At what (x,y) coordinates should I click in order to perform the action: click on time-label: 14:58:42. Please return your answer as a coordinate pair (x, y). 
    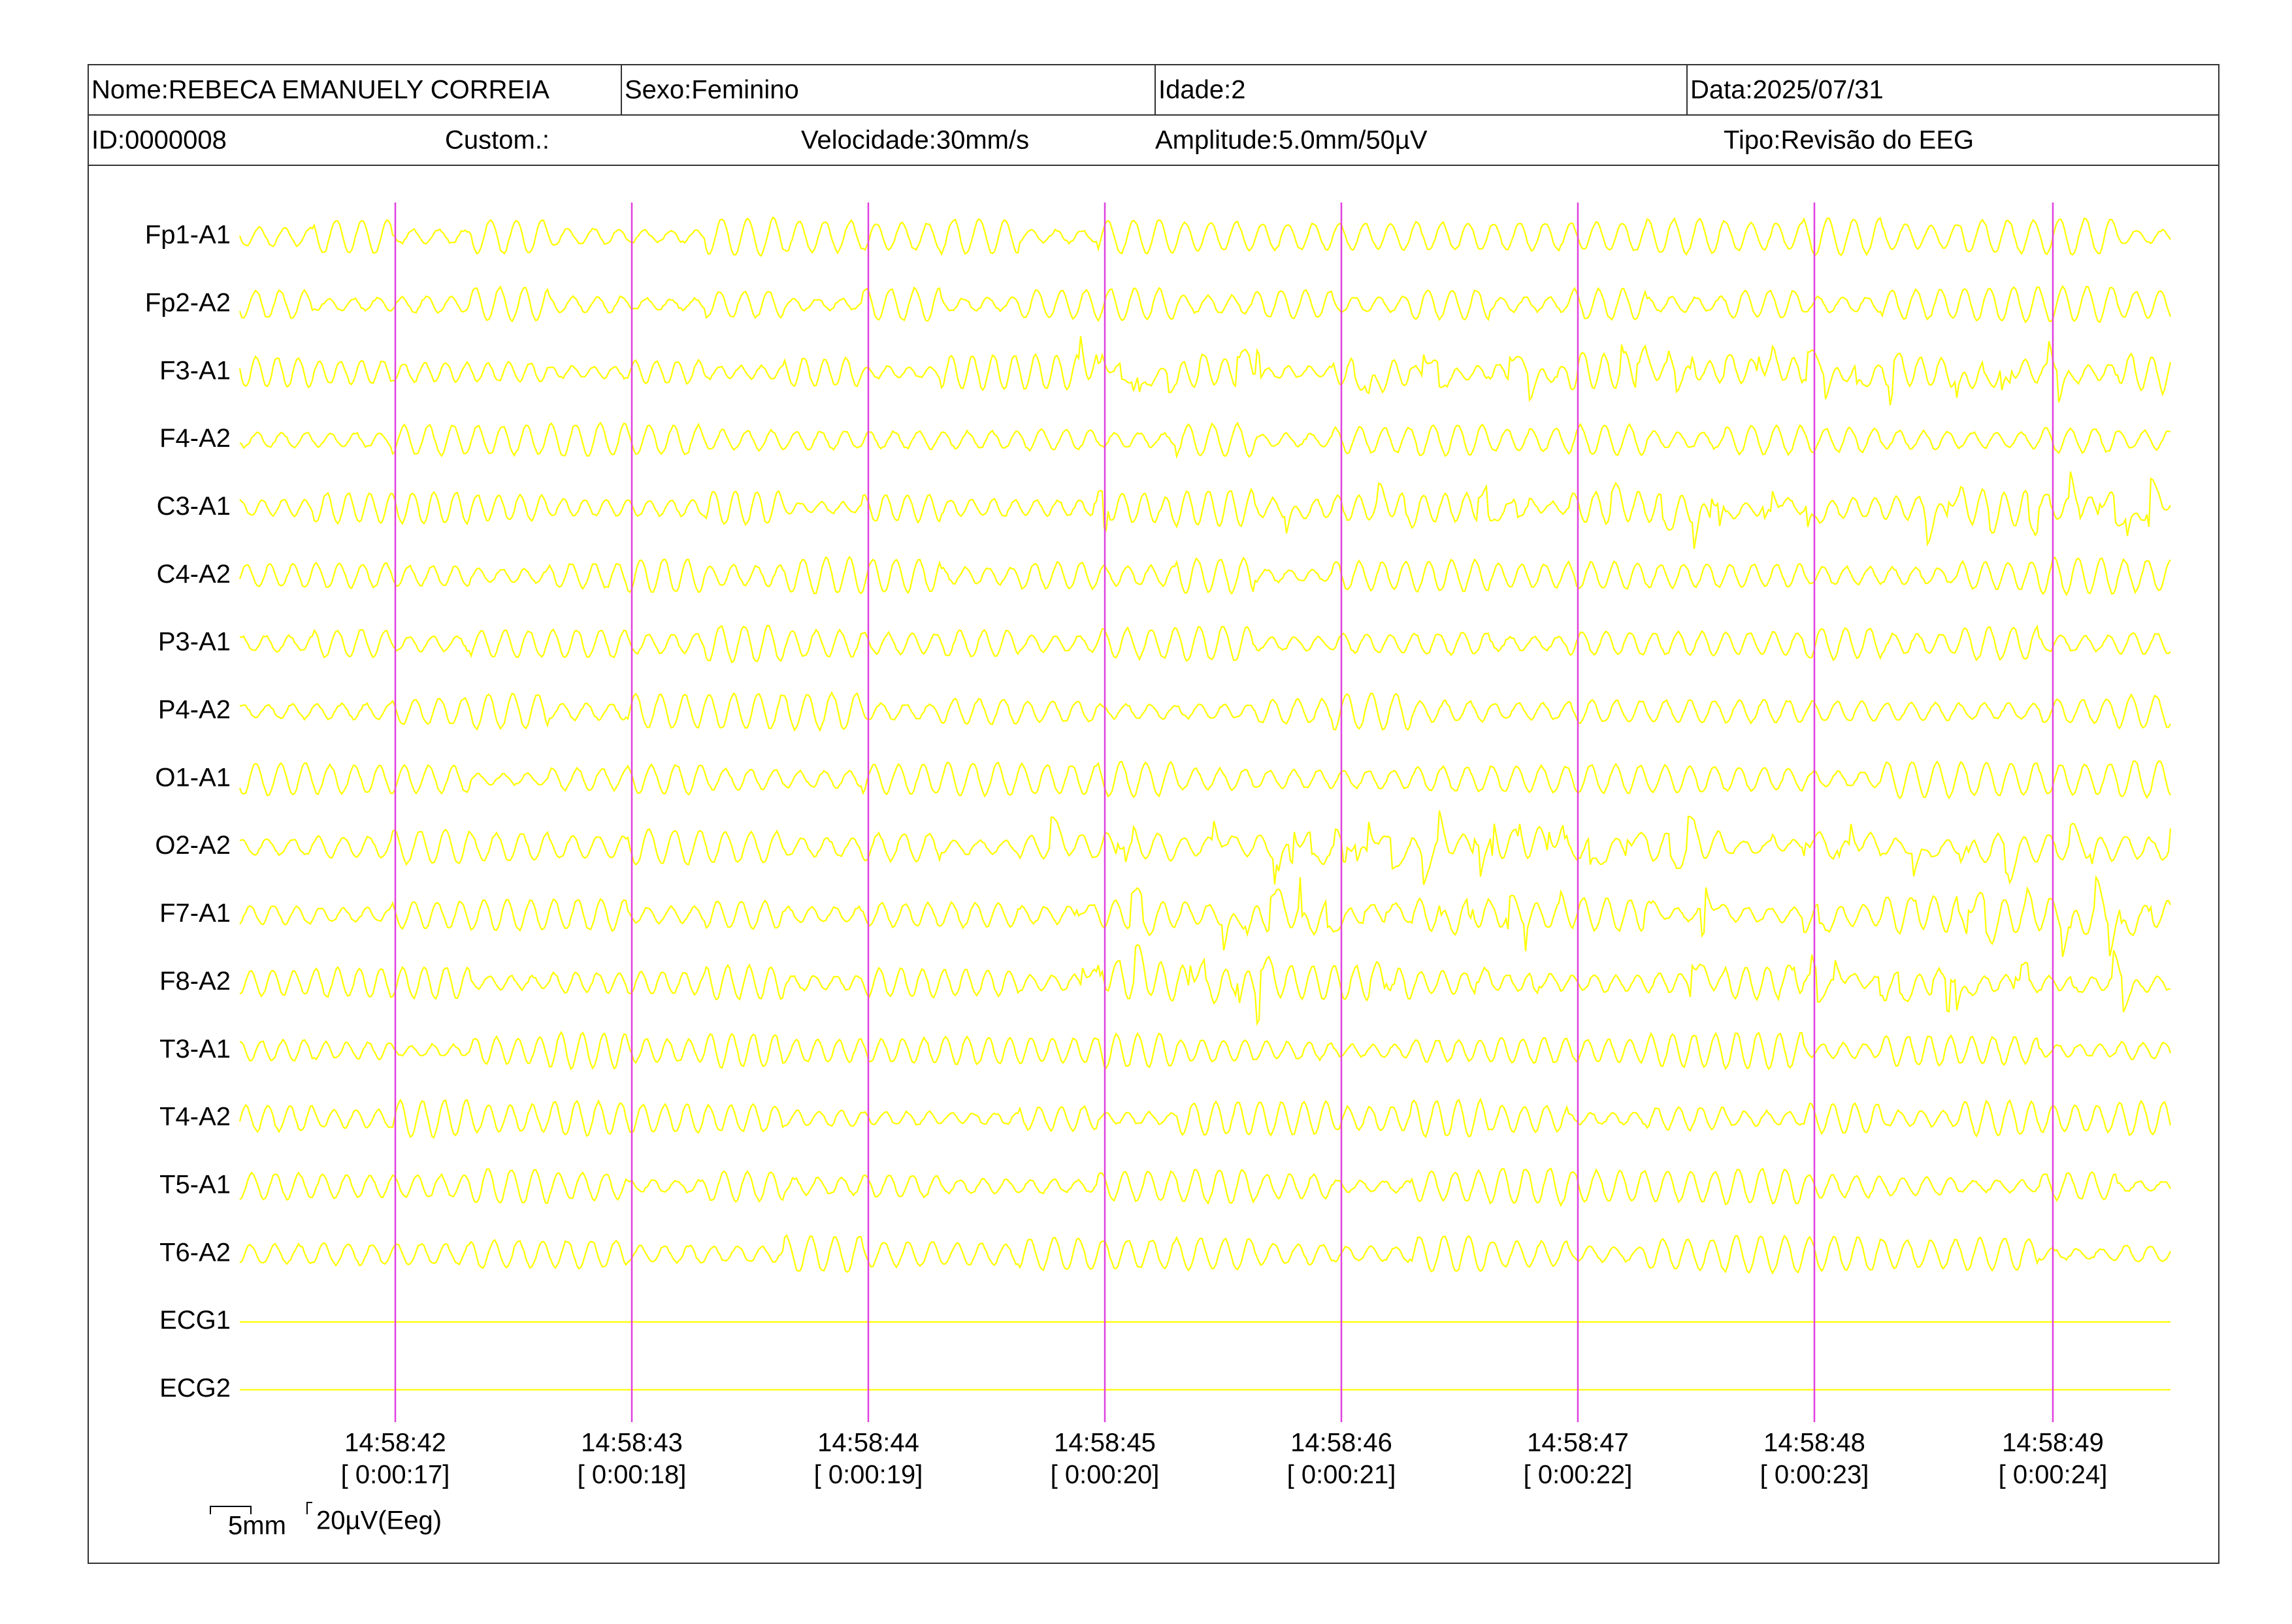
    Looking at the image, I should click on (395, 1443).